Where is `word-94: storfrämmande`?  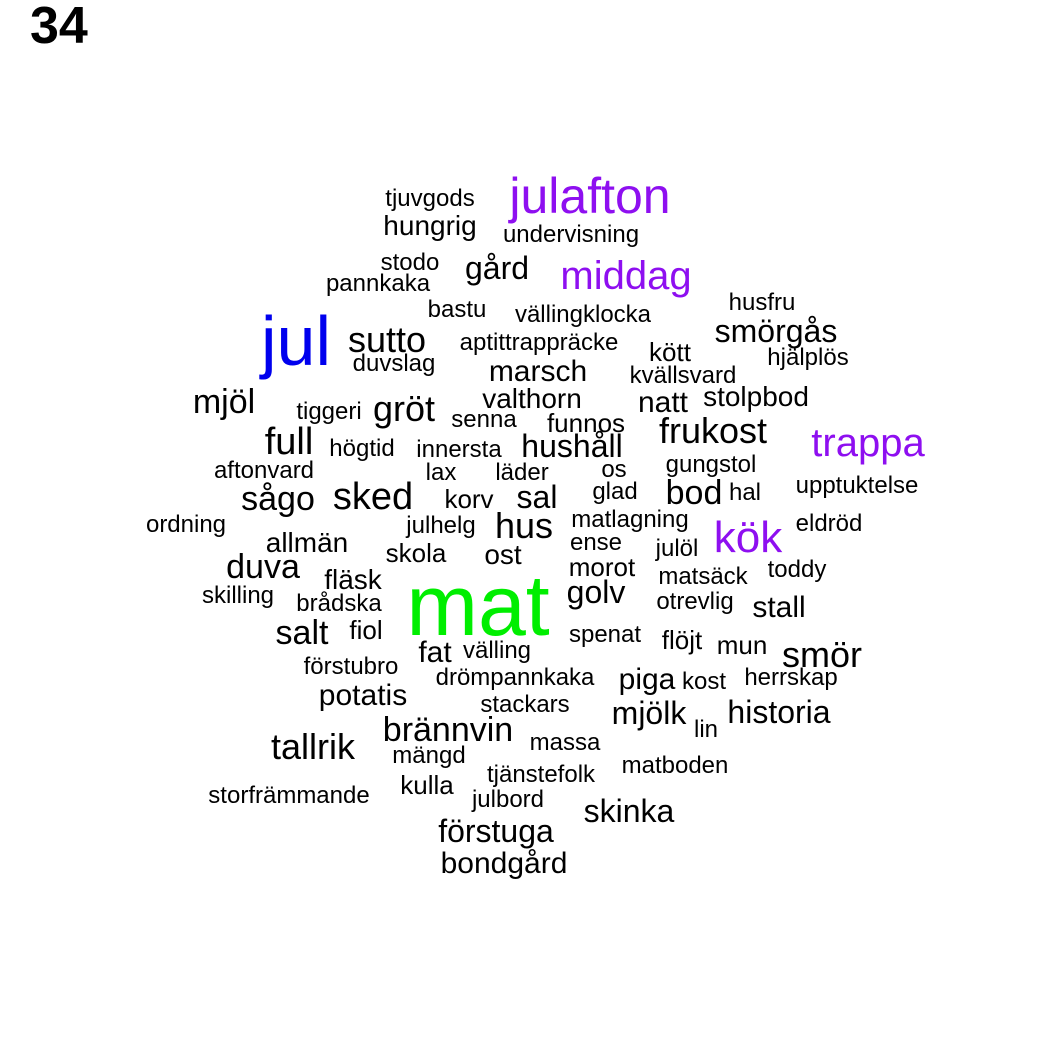 word-94: storfrämmande is located at coordinates (289, 795).